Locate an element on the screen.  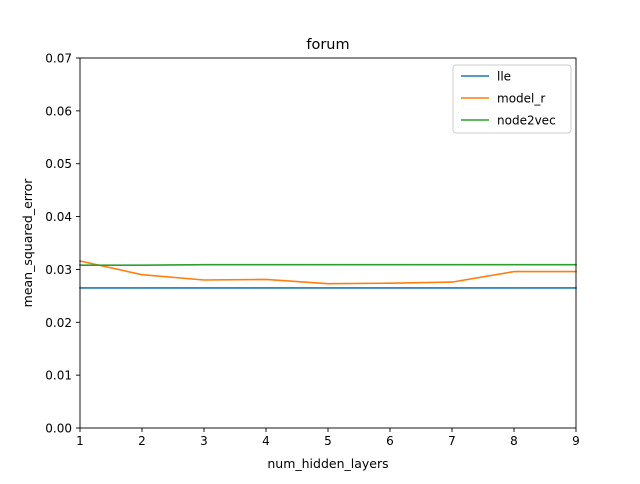
legend-box is located at coordinates (512, 99).